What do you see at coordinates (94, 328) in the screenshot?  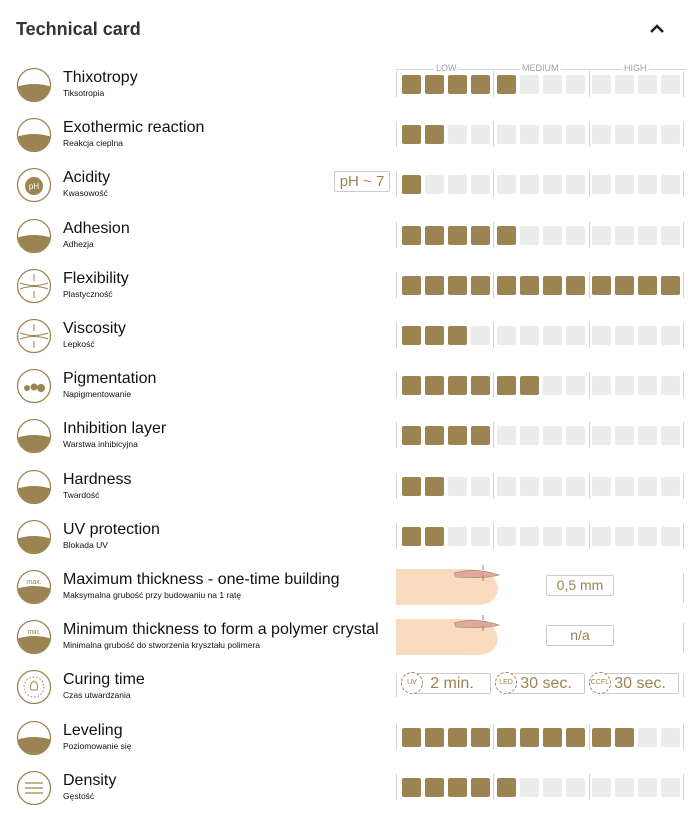 I see `row-name: Viscosity` at bounding box center [94, 328].